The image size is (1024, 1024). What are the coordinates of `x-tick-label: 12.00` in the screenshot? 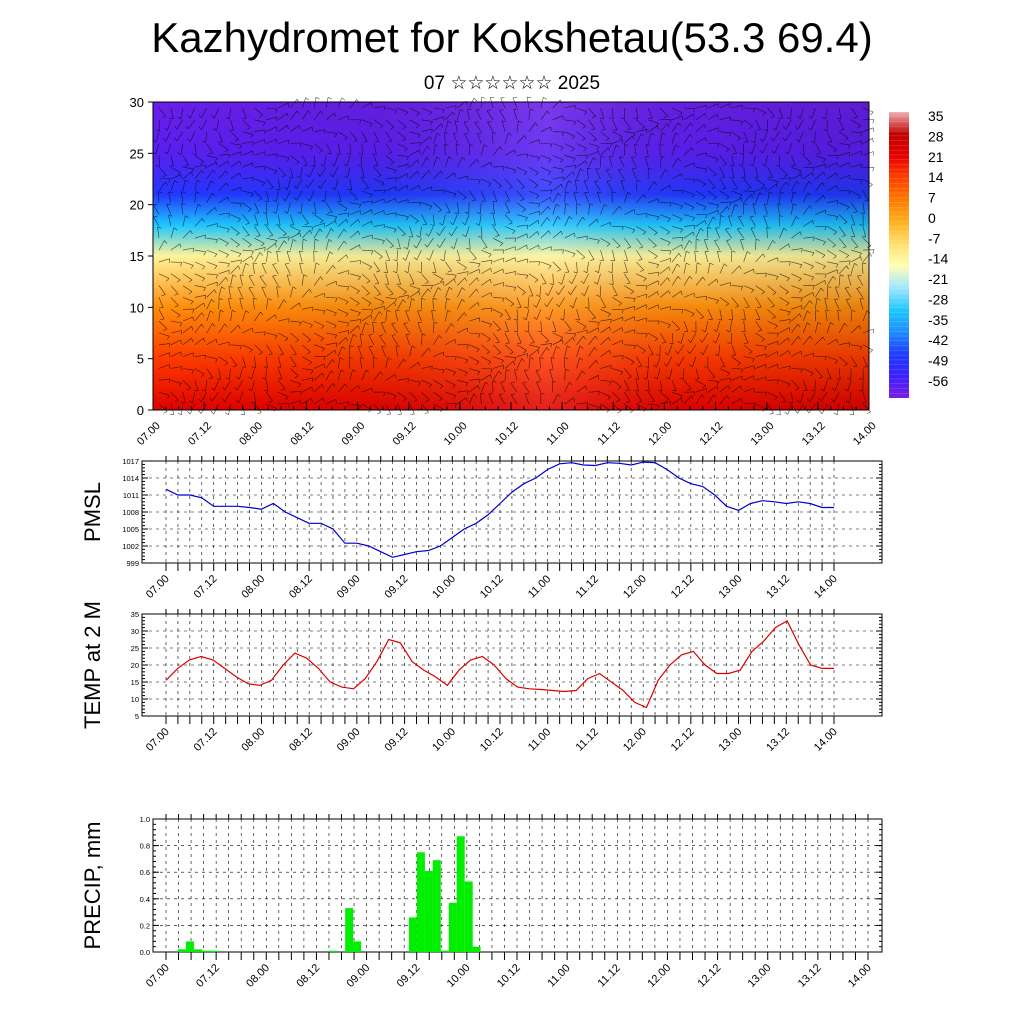 It's located at (660, 434).